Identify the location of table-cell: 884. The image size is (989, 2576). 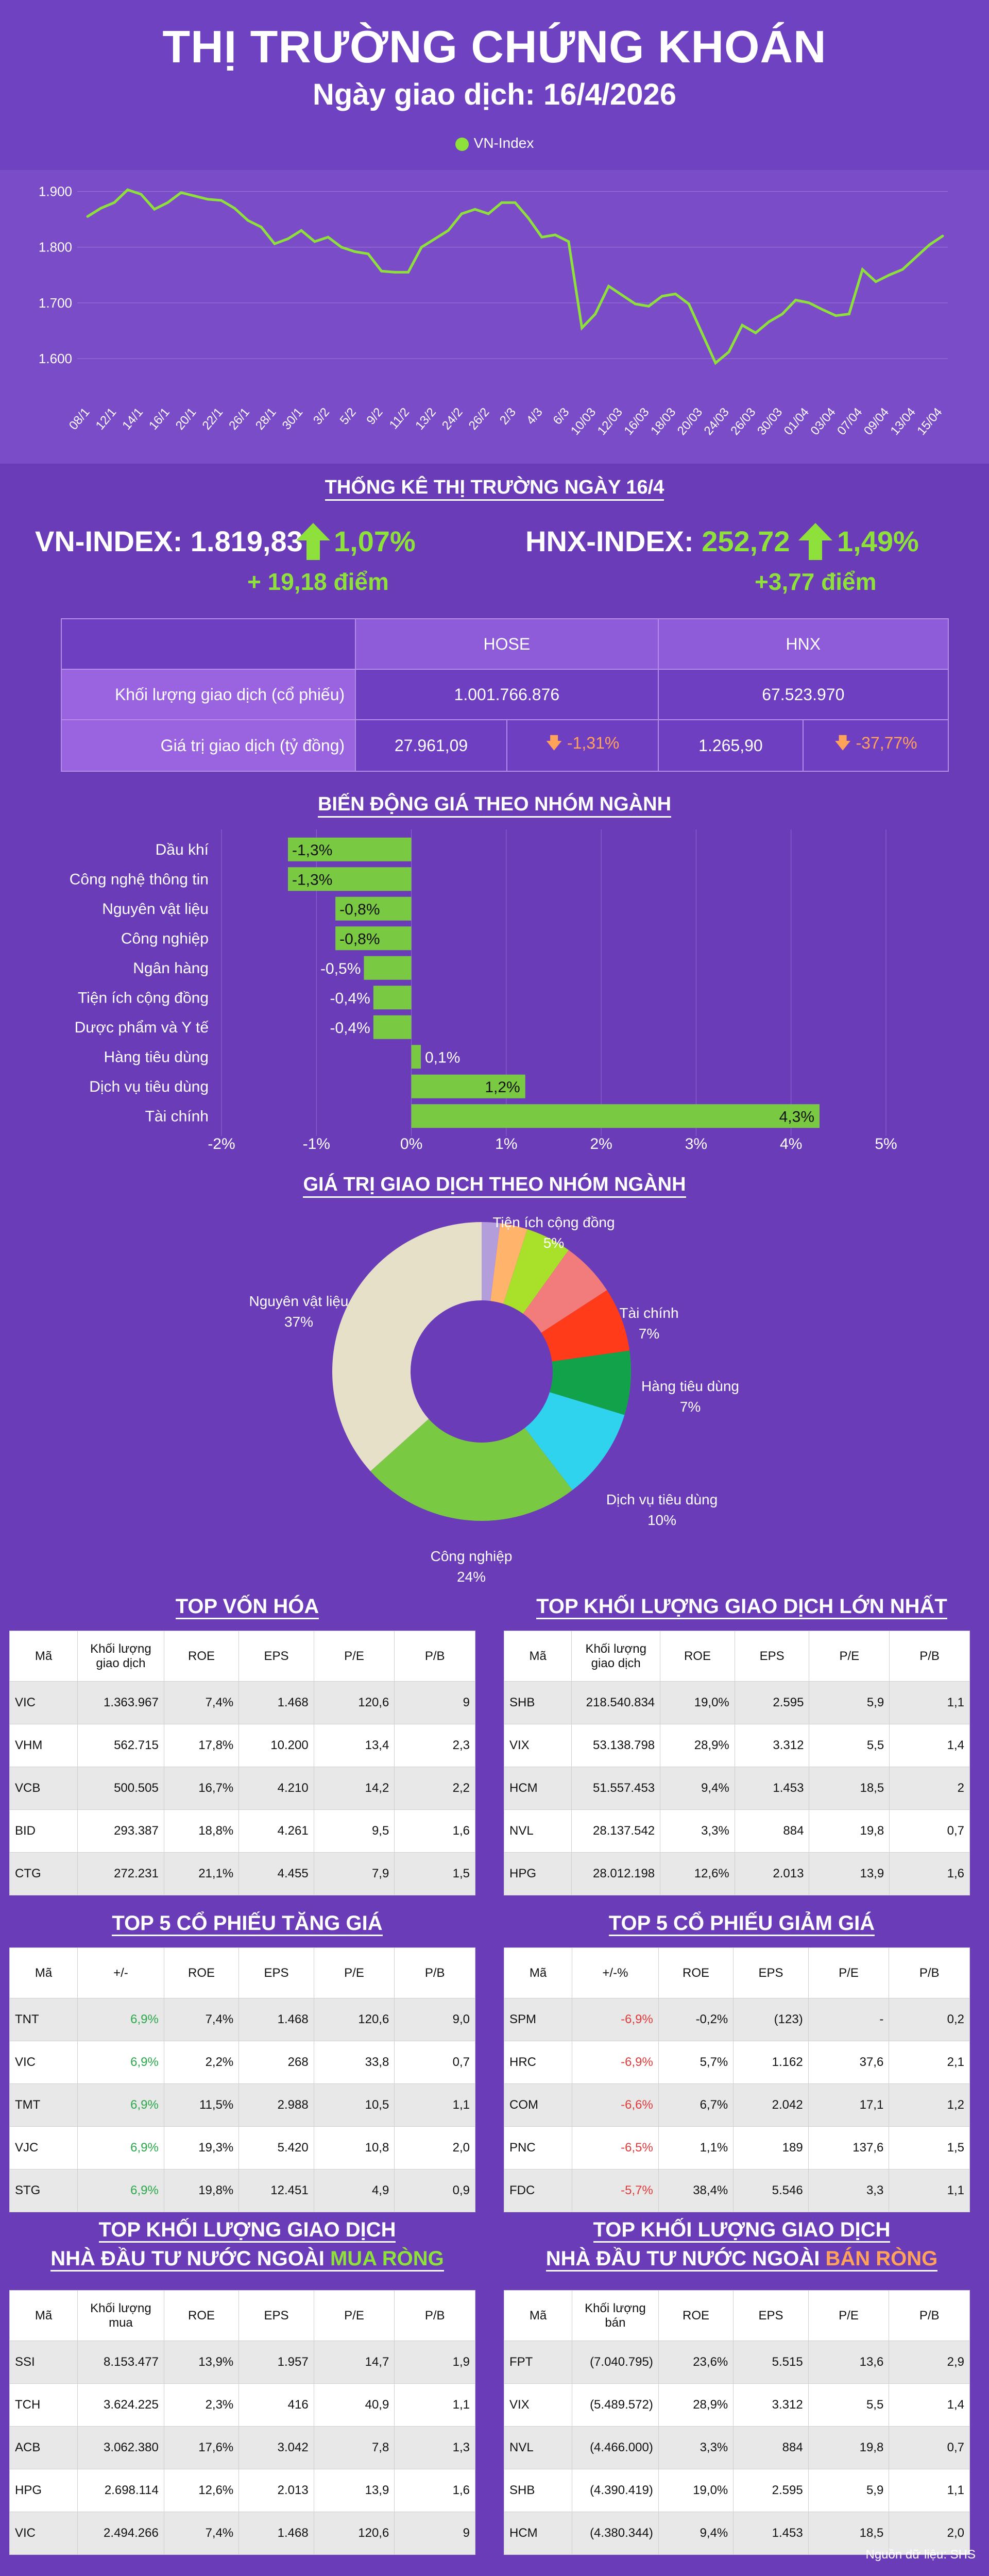
(772, 1831).